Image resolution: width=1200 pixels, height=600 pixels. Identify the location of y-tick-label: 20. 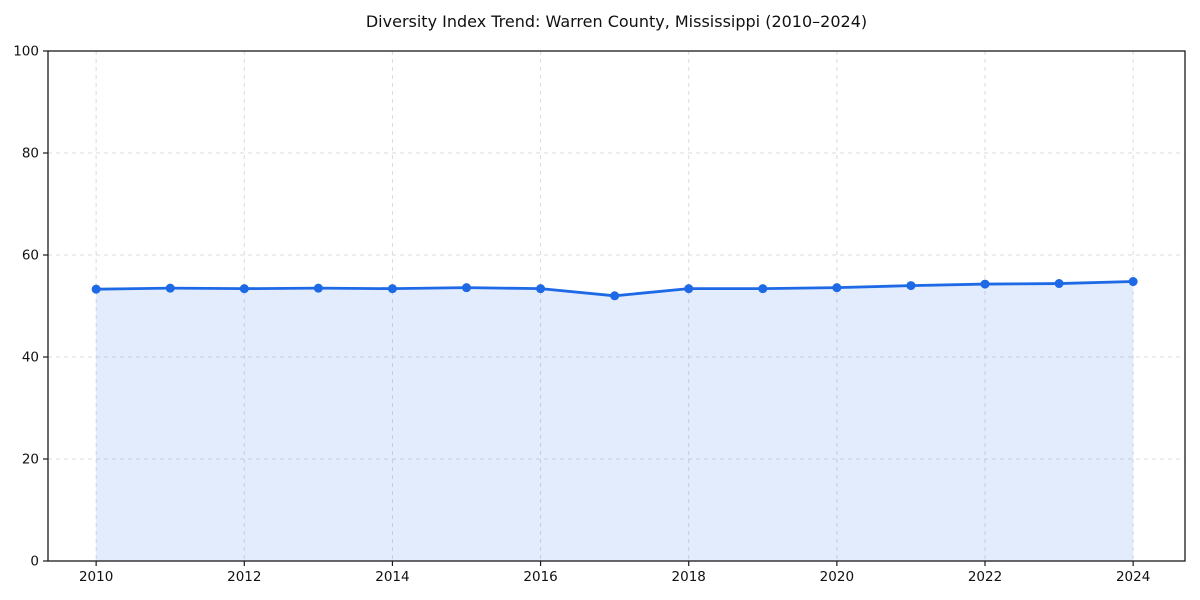
(30, 460).